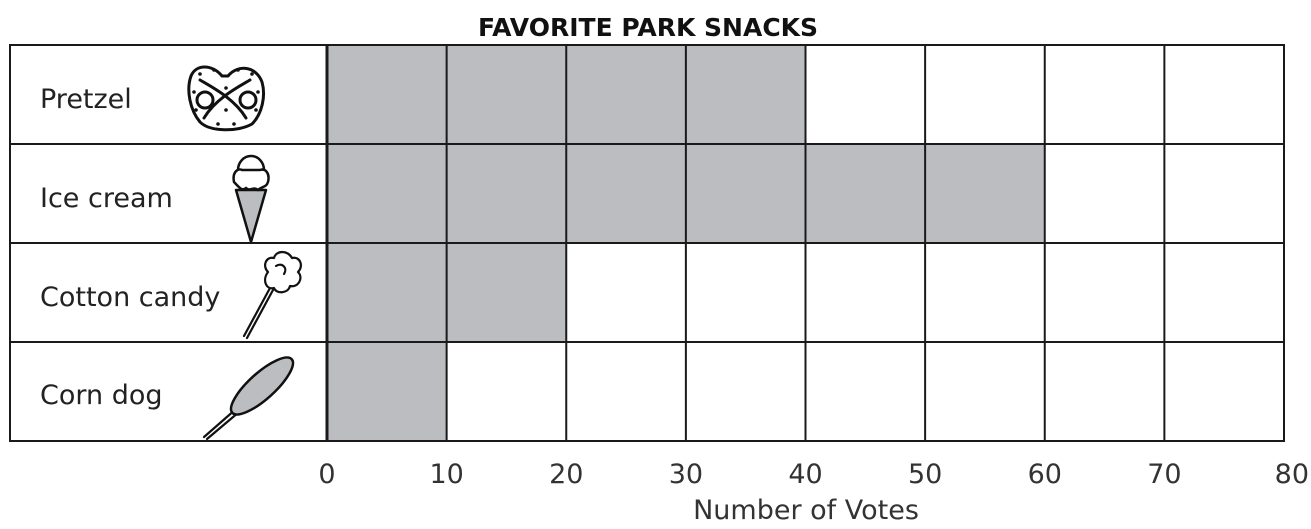 The width and height of the screenshot is (1311, 529). What do you see at coordinates (566, 474) in the screenshot?
I see `x-tick-label-20: 20` at bounding box center [566, 474].